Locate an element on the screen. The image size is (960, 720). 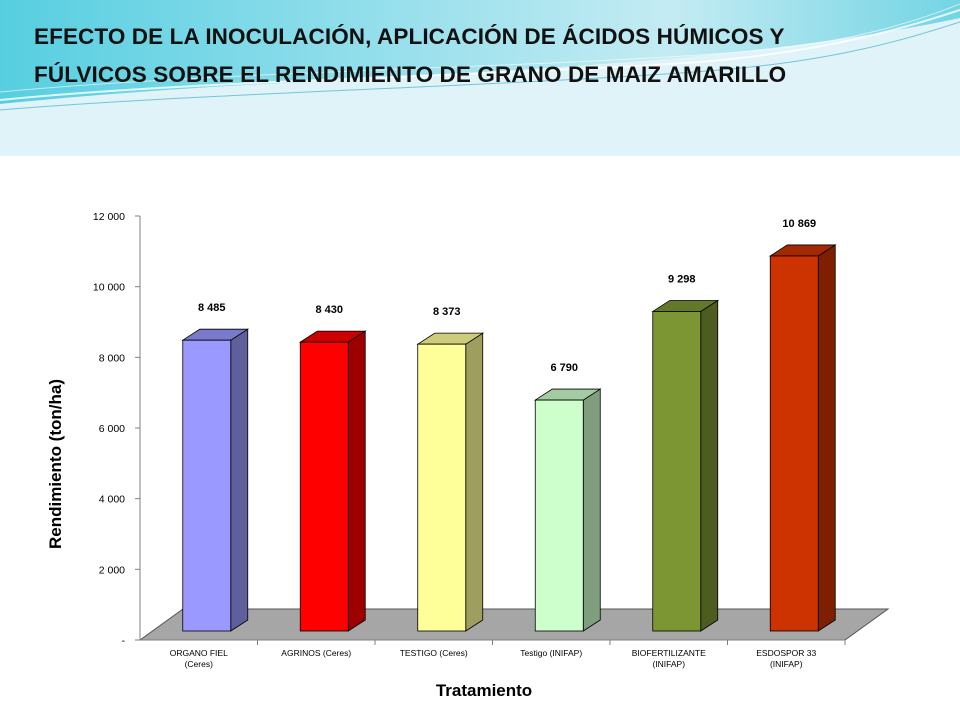
x-tick-label: Testigo (INIFAP) is located at coordinates (551, 653).